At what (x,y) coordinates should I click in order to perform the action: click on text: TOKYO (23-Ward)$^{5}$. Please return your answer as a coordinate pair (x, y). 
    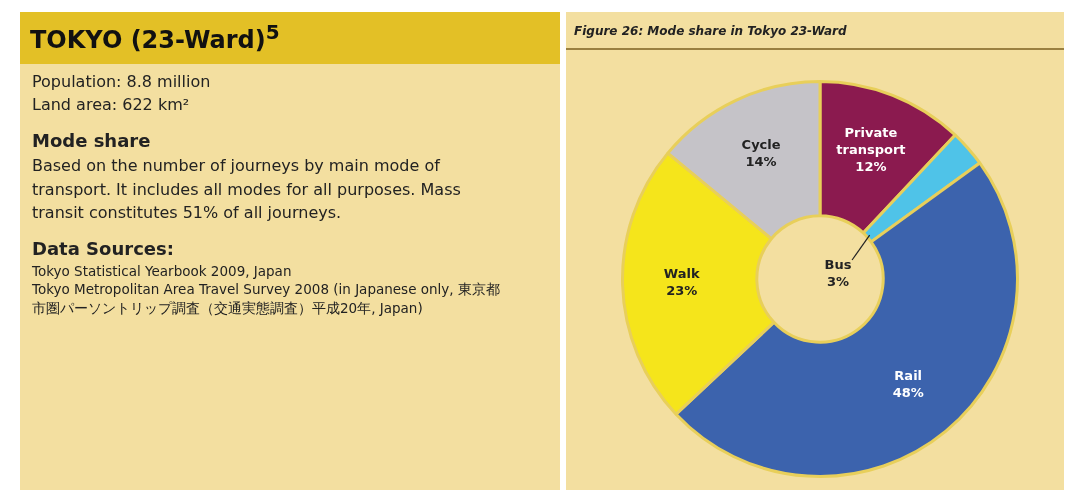
    Looking at the image, I should click on (290, 38).